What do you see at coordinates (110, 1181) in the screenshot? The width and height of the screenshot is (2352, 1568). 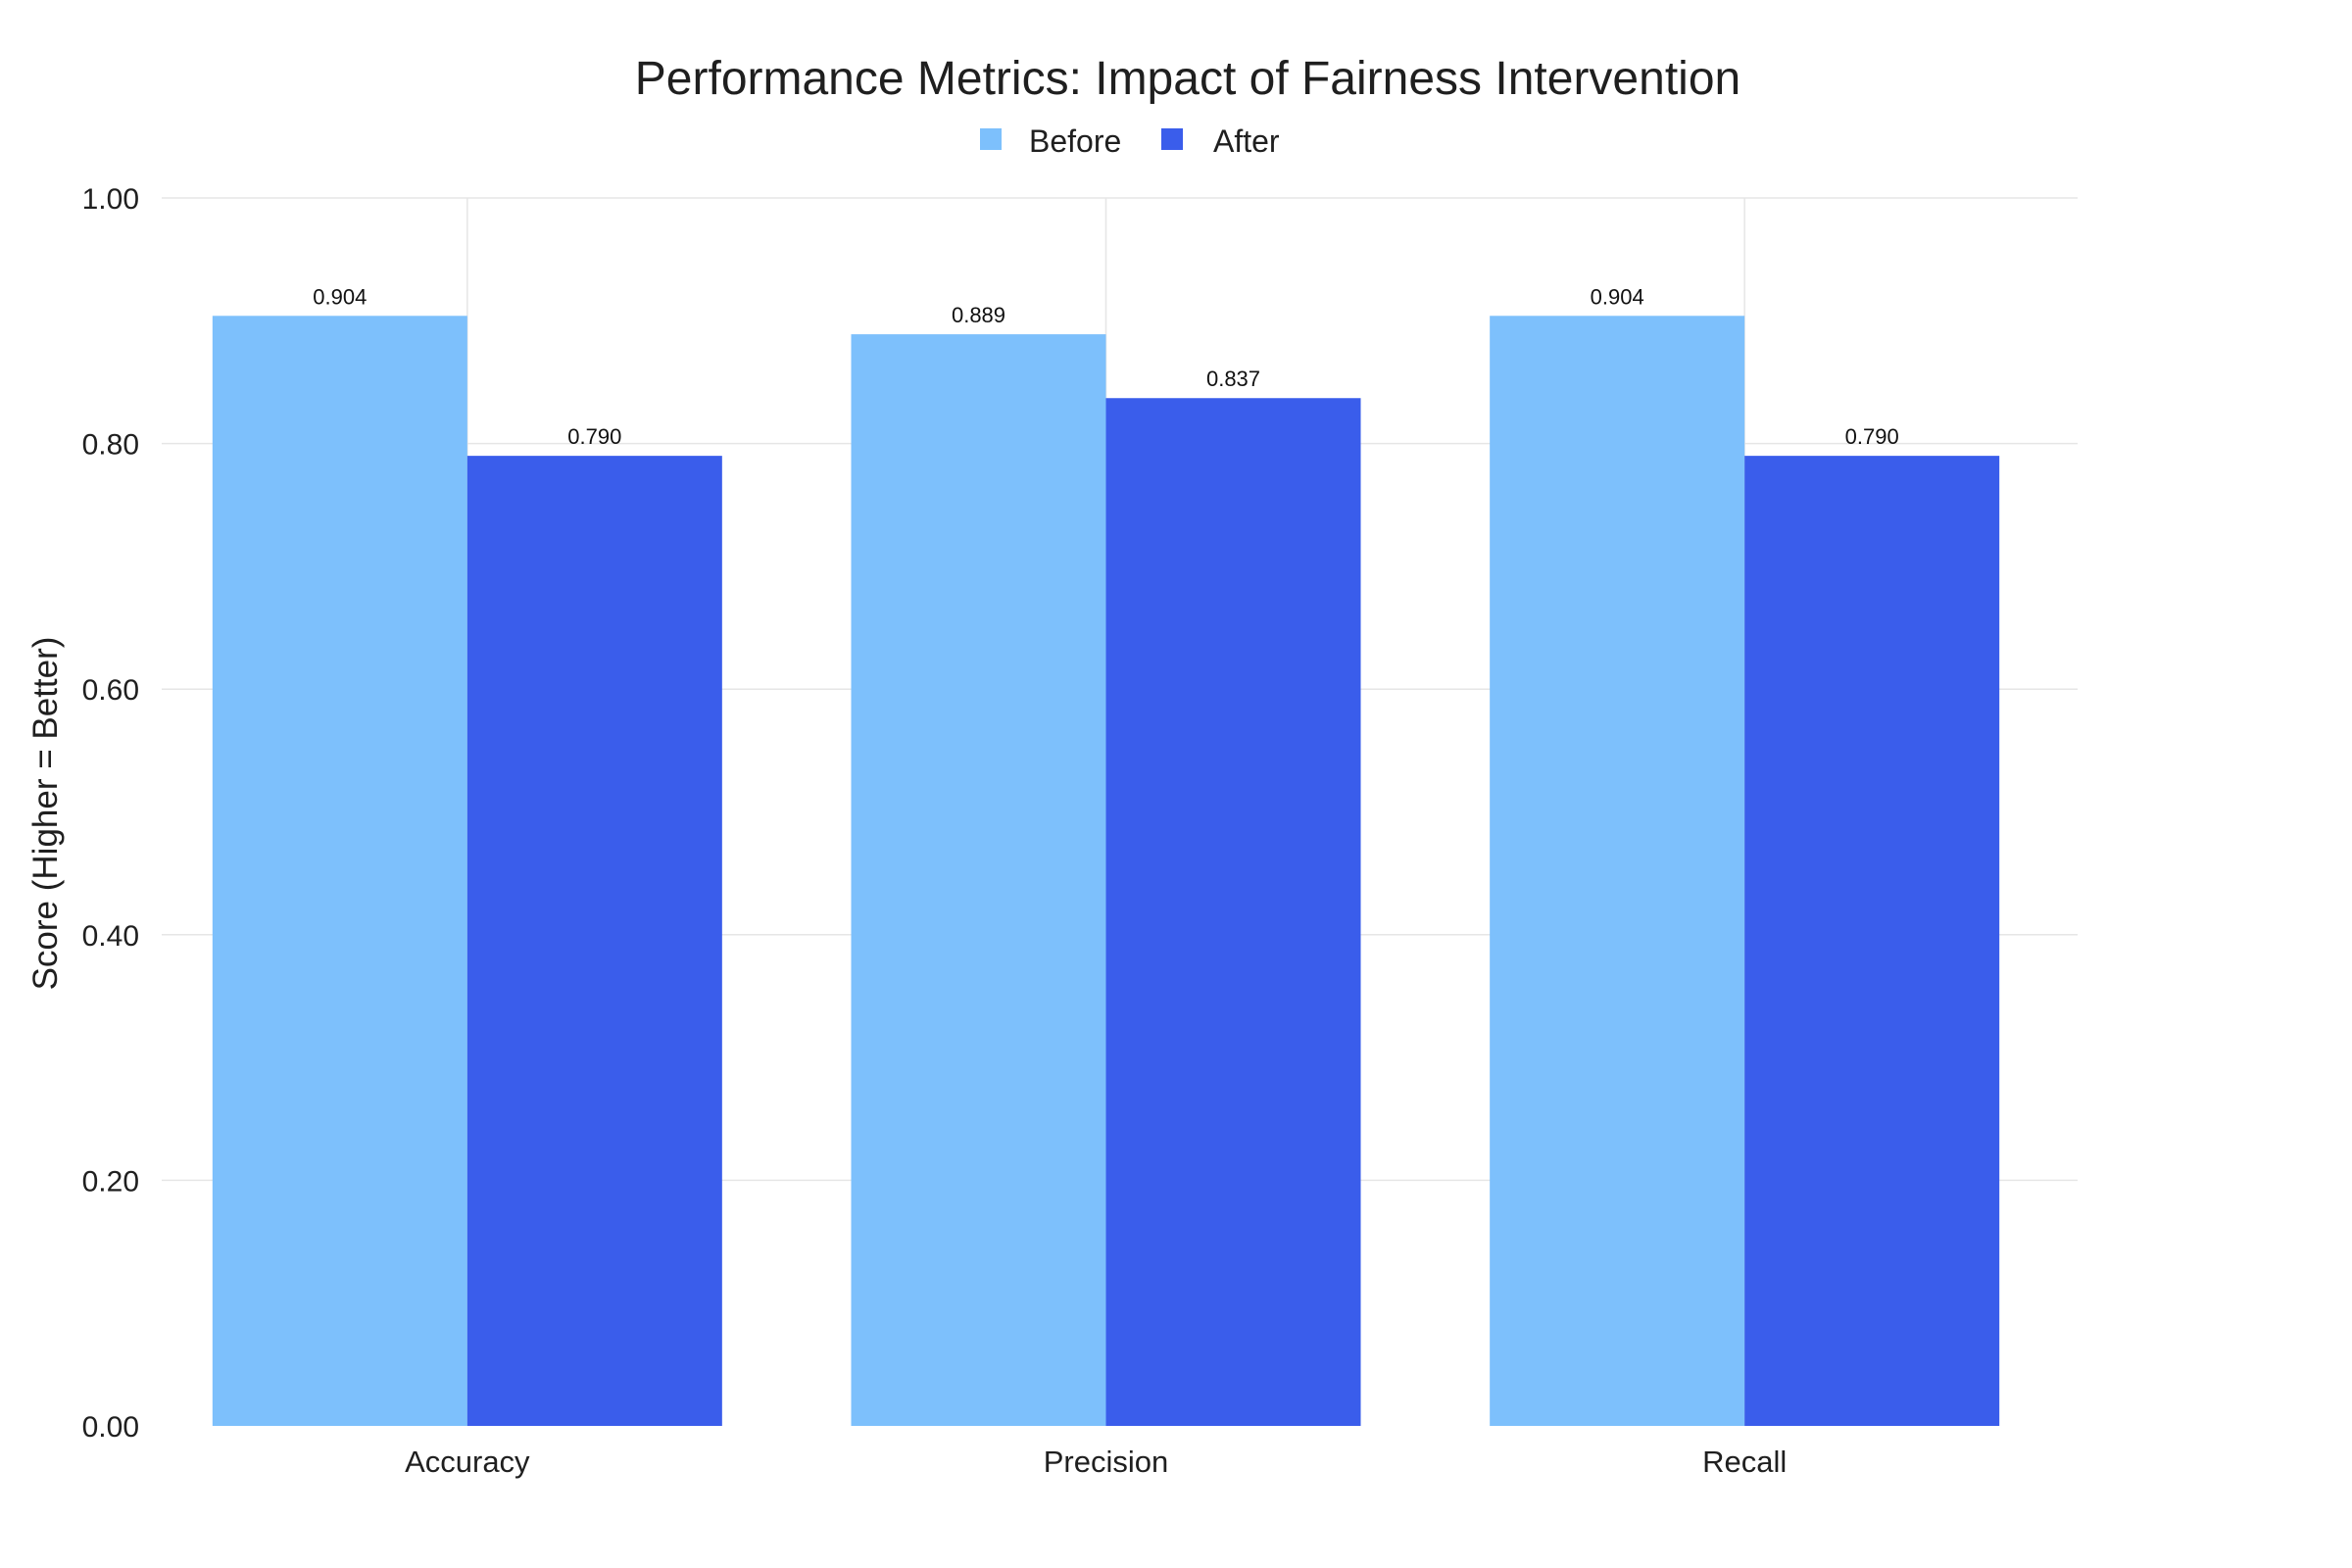 I see `y-tick-label: 0.20` at bounding box center [110, 1181].